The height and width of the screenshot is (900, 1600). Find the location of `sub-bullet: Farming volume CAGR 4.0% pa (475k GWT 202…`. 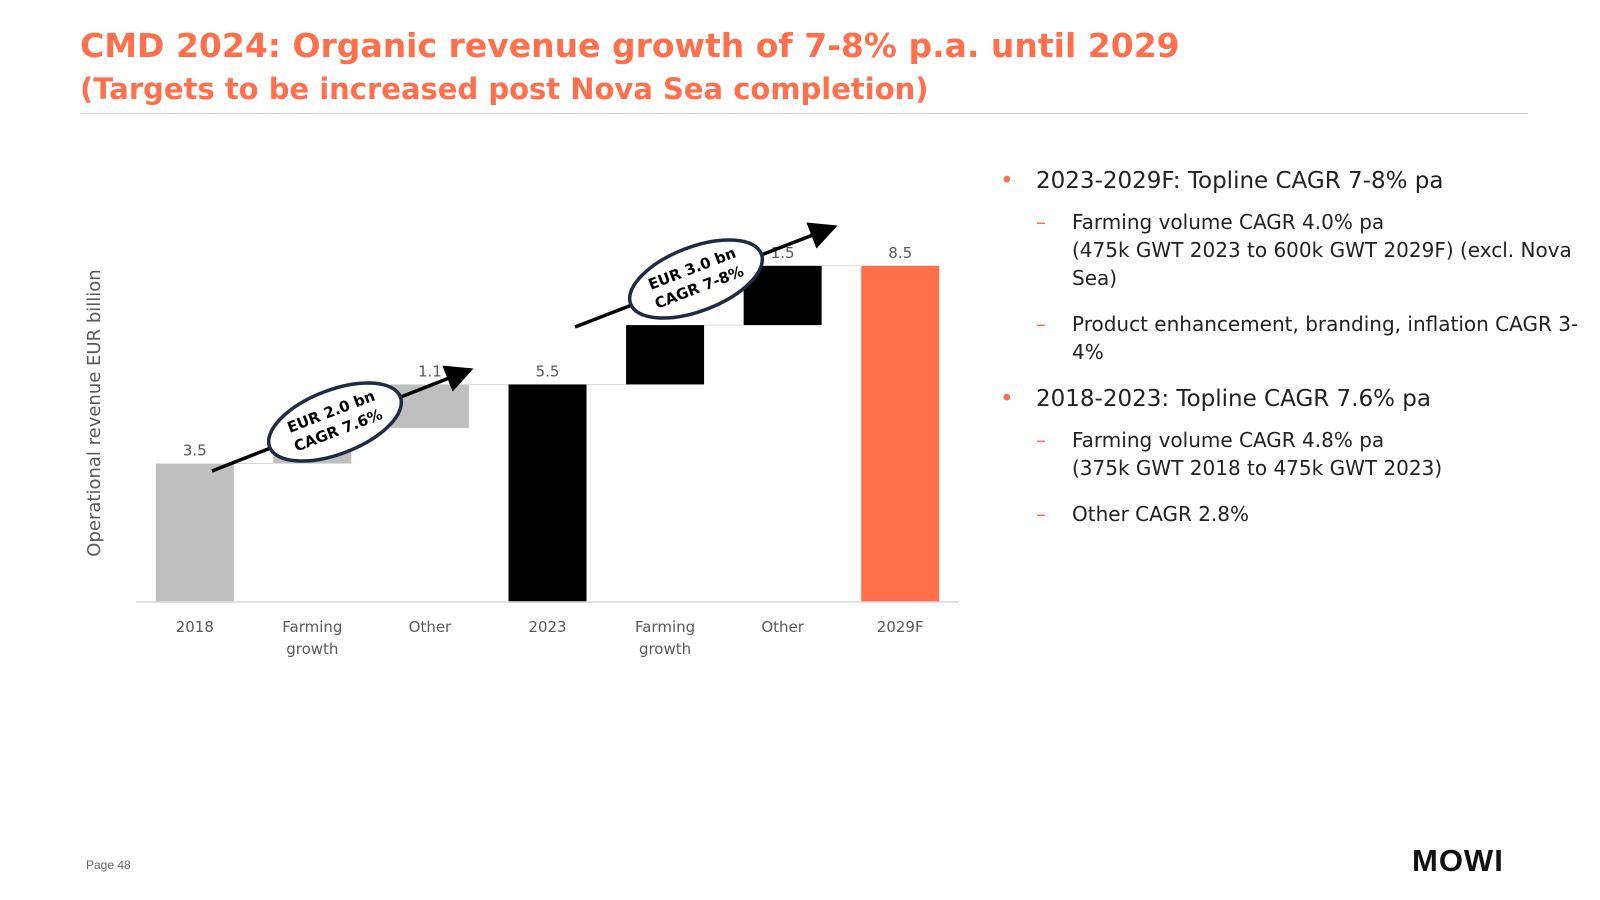

sub-bullet: Farming volume CAGR 4.0% pa (475k GWT 202… is located at coordinates (1295, 250).